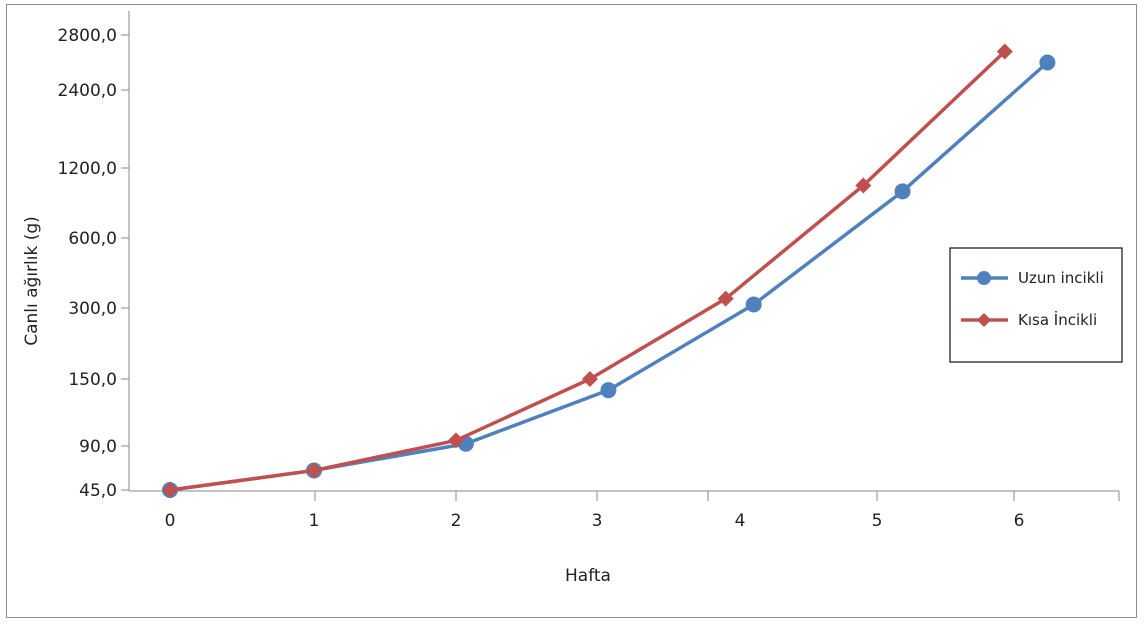 The width and height of the screenshot is (1145, 626). Describe the element at coordinates (170, 521) in the screenshot. I see `x-tick-label: 0` at that location.